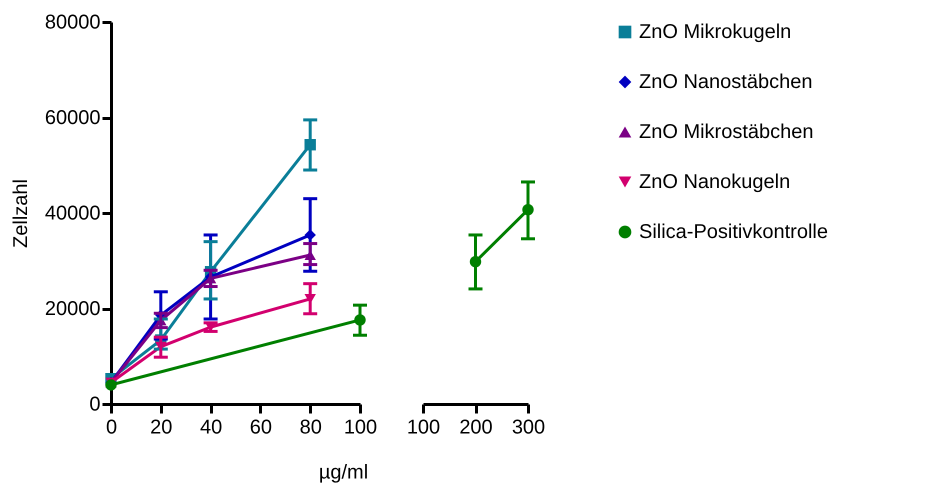 The width and height of the screenshot is (946, 493). Describe the element at coordinates (726, 132) in the screenshot. I see `legend-label: ZnO Mikrostäbchen` at that location.